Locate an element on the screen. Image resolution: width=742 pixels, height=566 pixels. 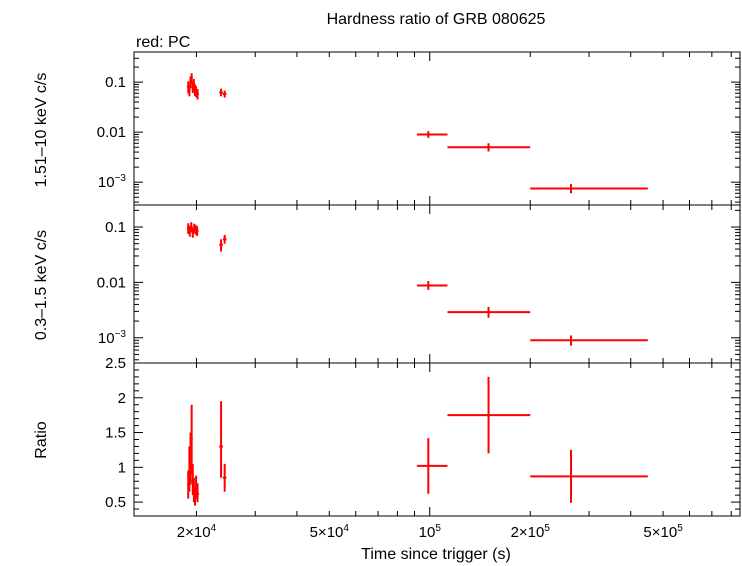
x-tick-label: 105 is located at coordinates (430, 532).